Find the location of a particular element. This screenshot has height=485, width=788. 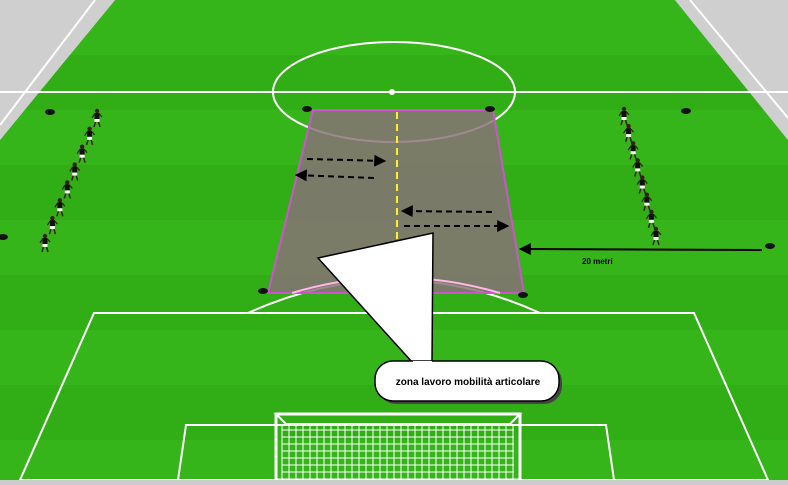

callout is located at coordinates (439, 318).